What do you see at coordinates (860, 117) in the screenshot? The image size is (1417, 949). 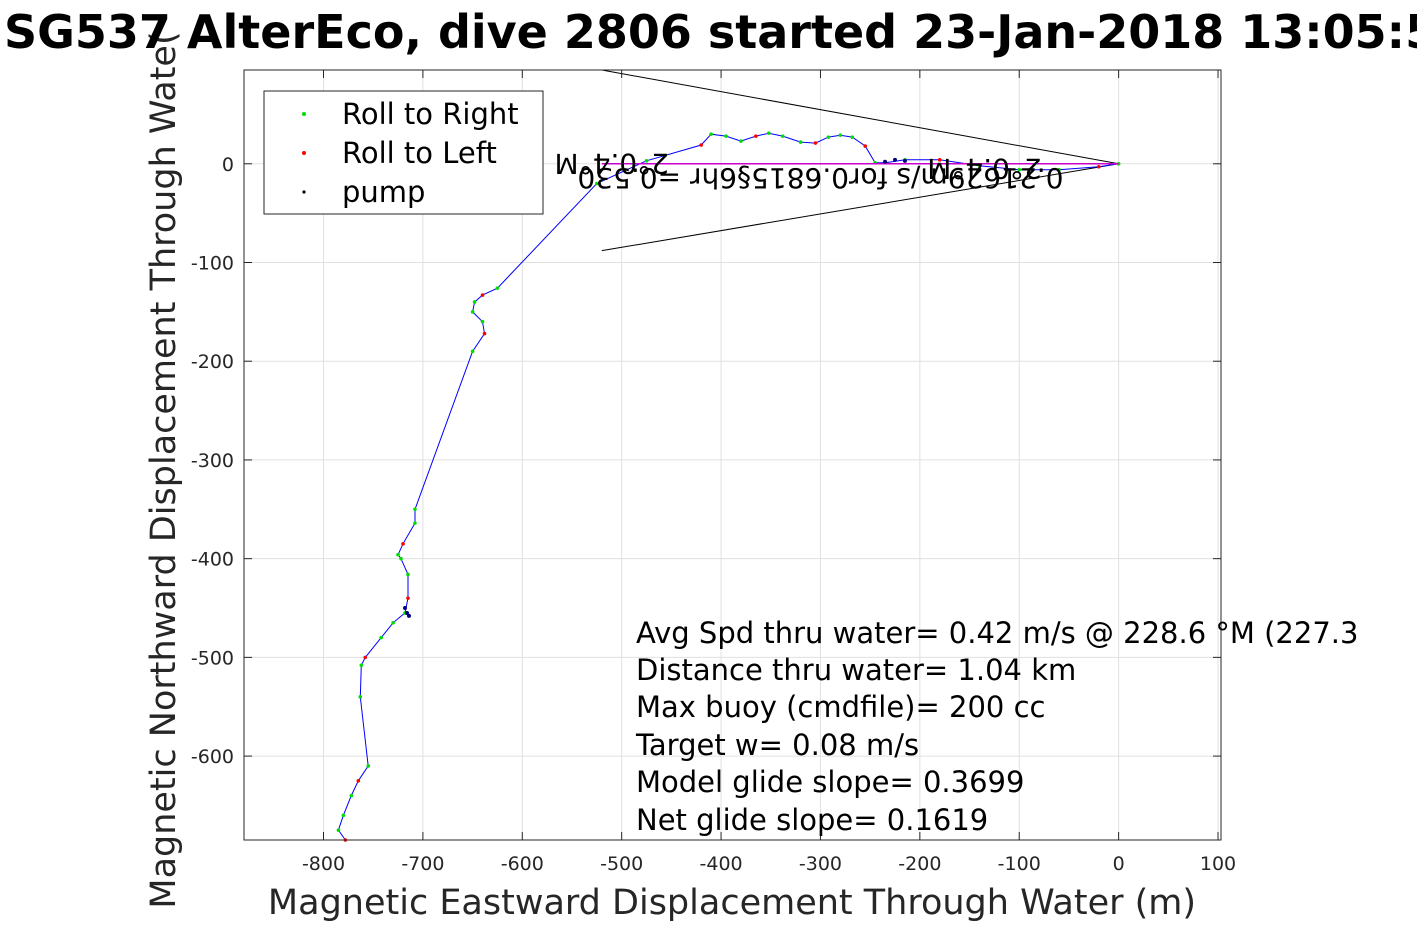 I see `heading-wedge-line-upper` at bounding box center [860, 117].